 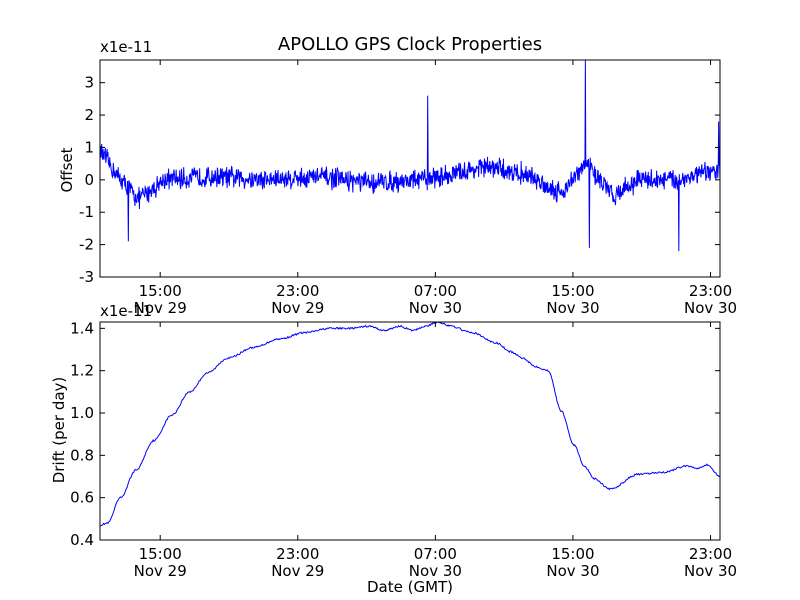 I want to click on drift-ytick-label: 1.2, so click(x=82, y=371).